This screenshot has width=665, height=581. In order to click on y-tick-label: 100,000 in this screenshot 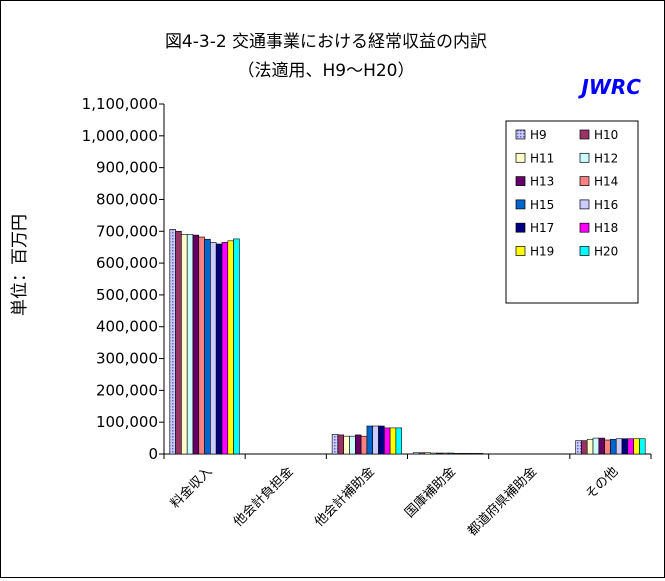, I will do `click(127, 422)`.